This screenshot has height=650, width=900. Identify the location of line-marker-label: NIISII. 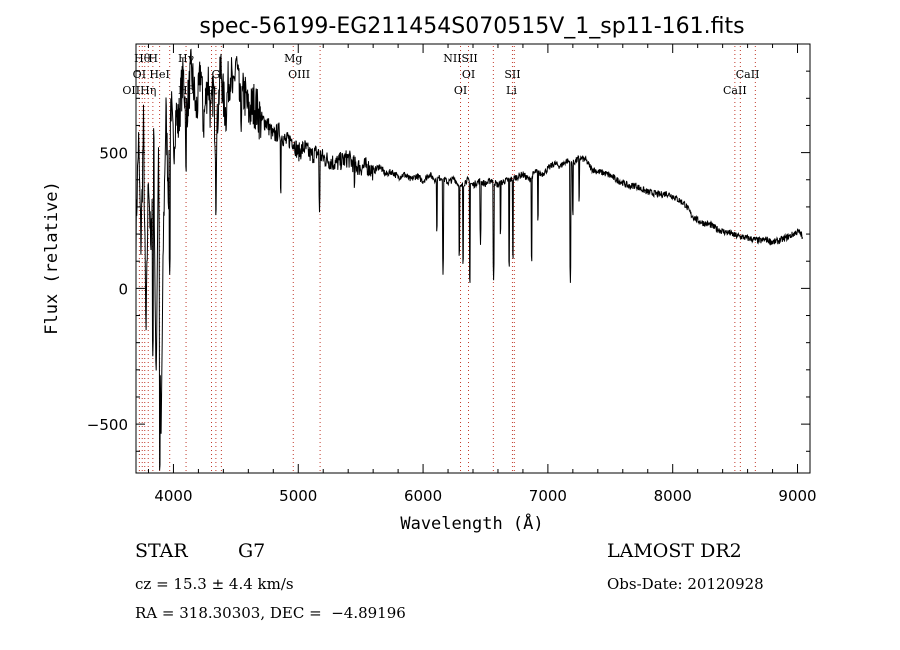
(460, 58).